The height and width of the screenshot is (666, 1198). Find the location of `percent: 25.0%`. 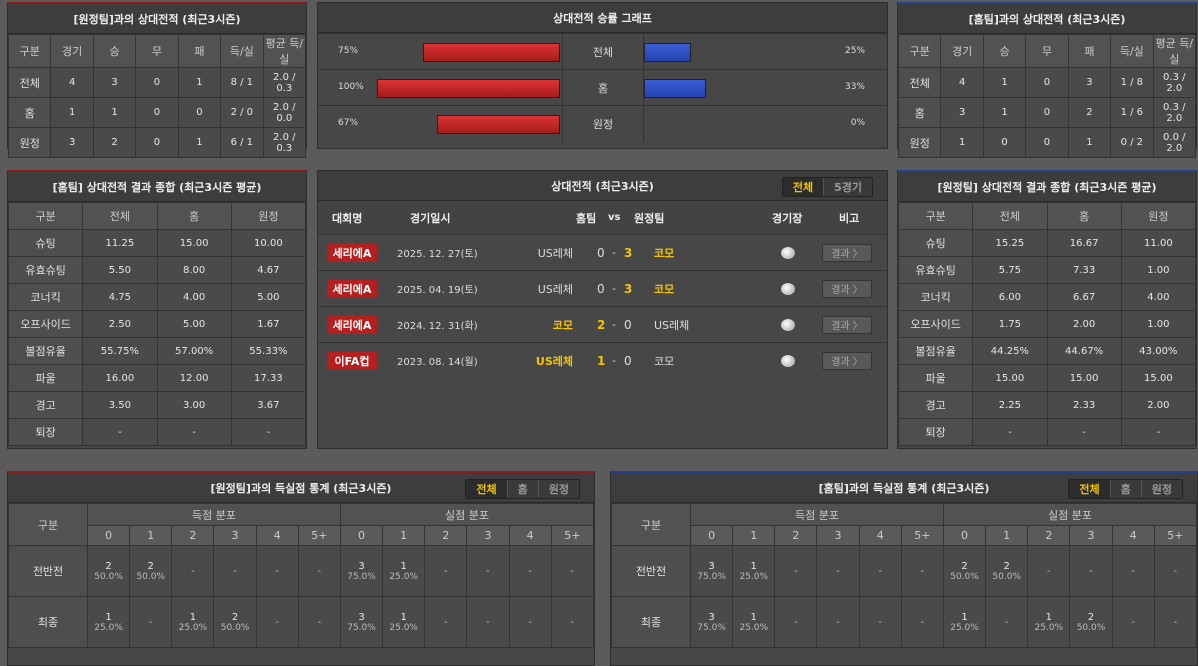

percent: 25.0% is located at coordinates (403, 576).